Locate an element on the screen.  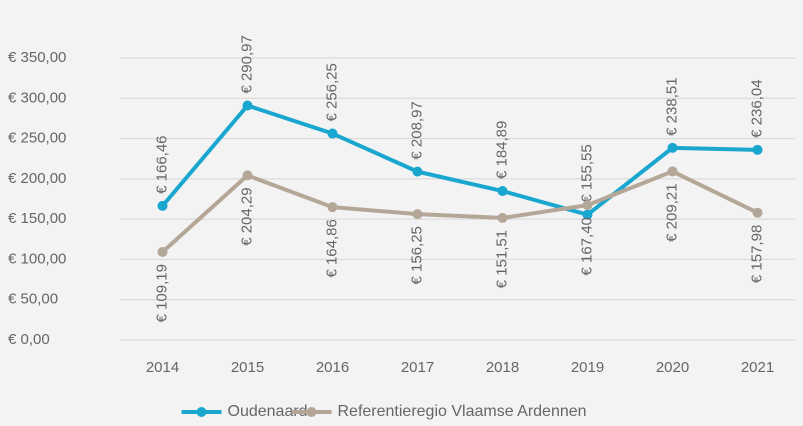
y-tick-label: € 100,00 is located at coordinates (37, 258).